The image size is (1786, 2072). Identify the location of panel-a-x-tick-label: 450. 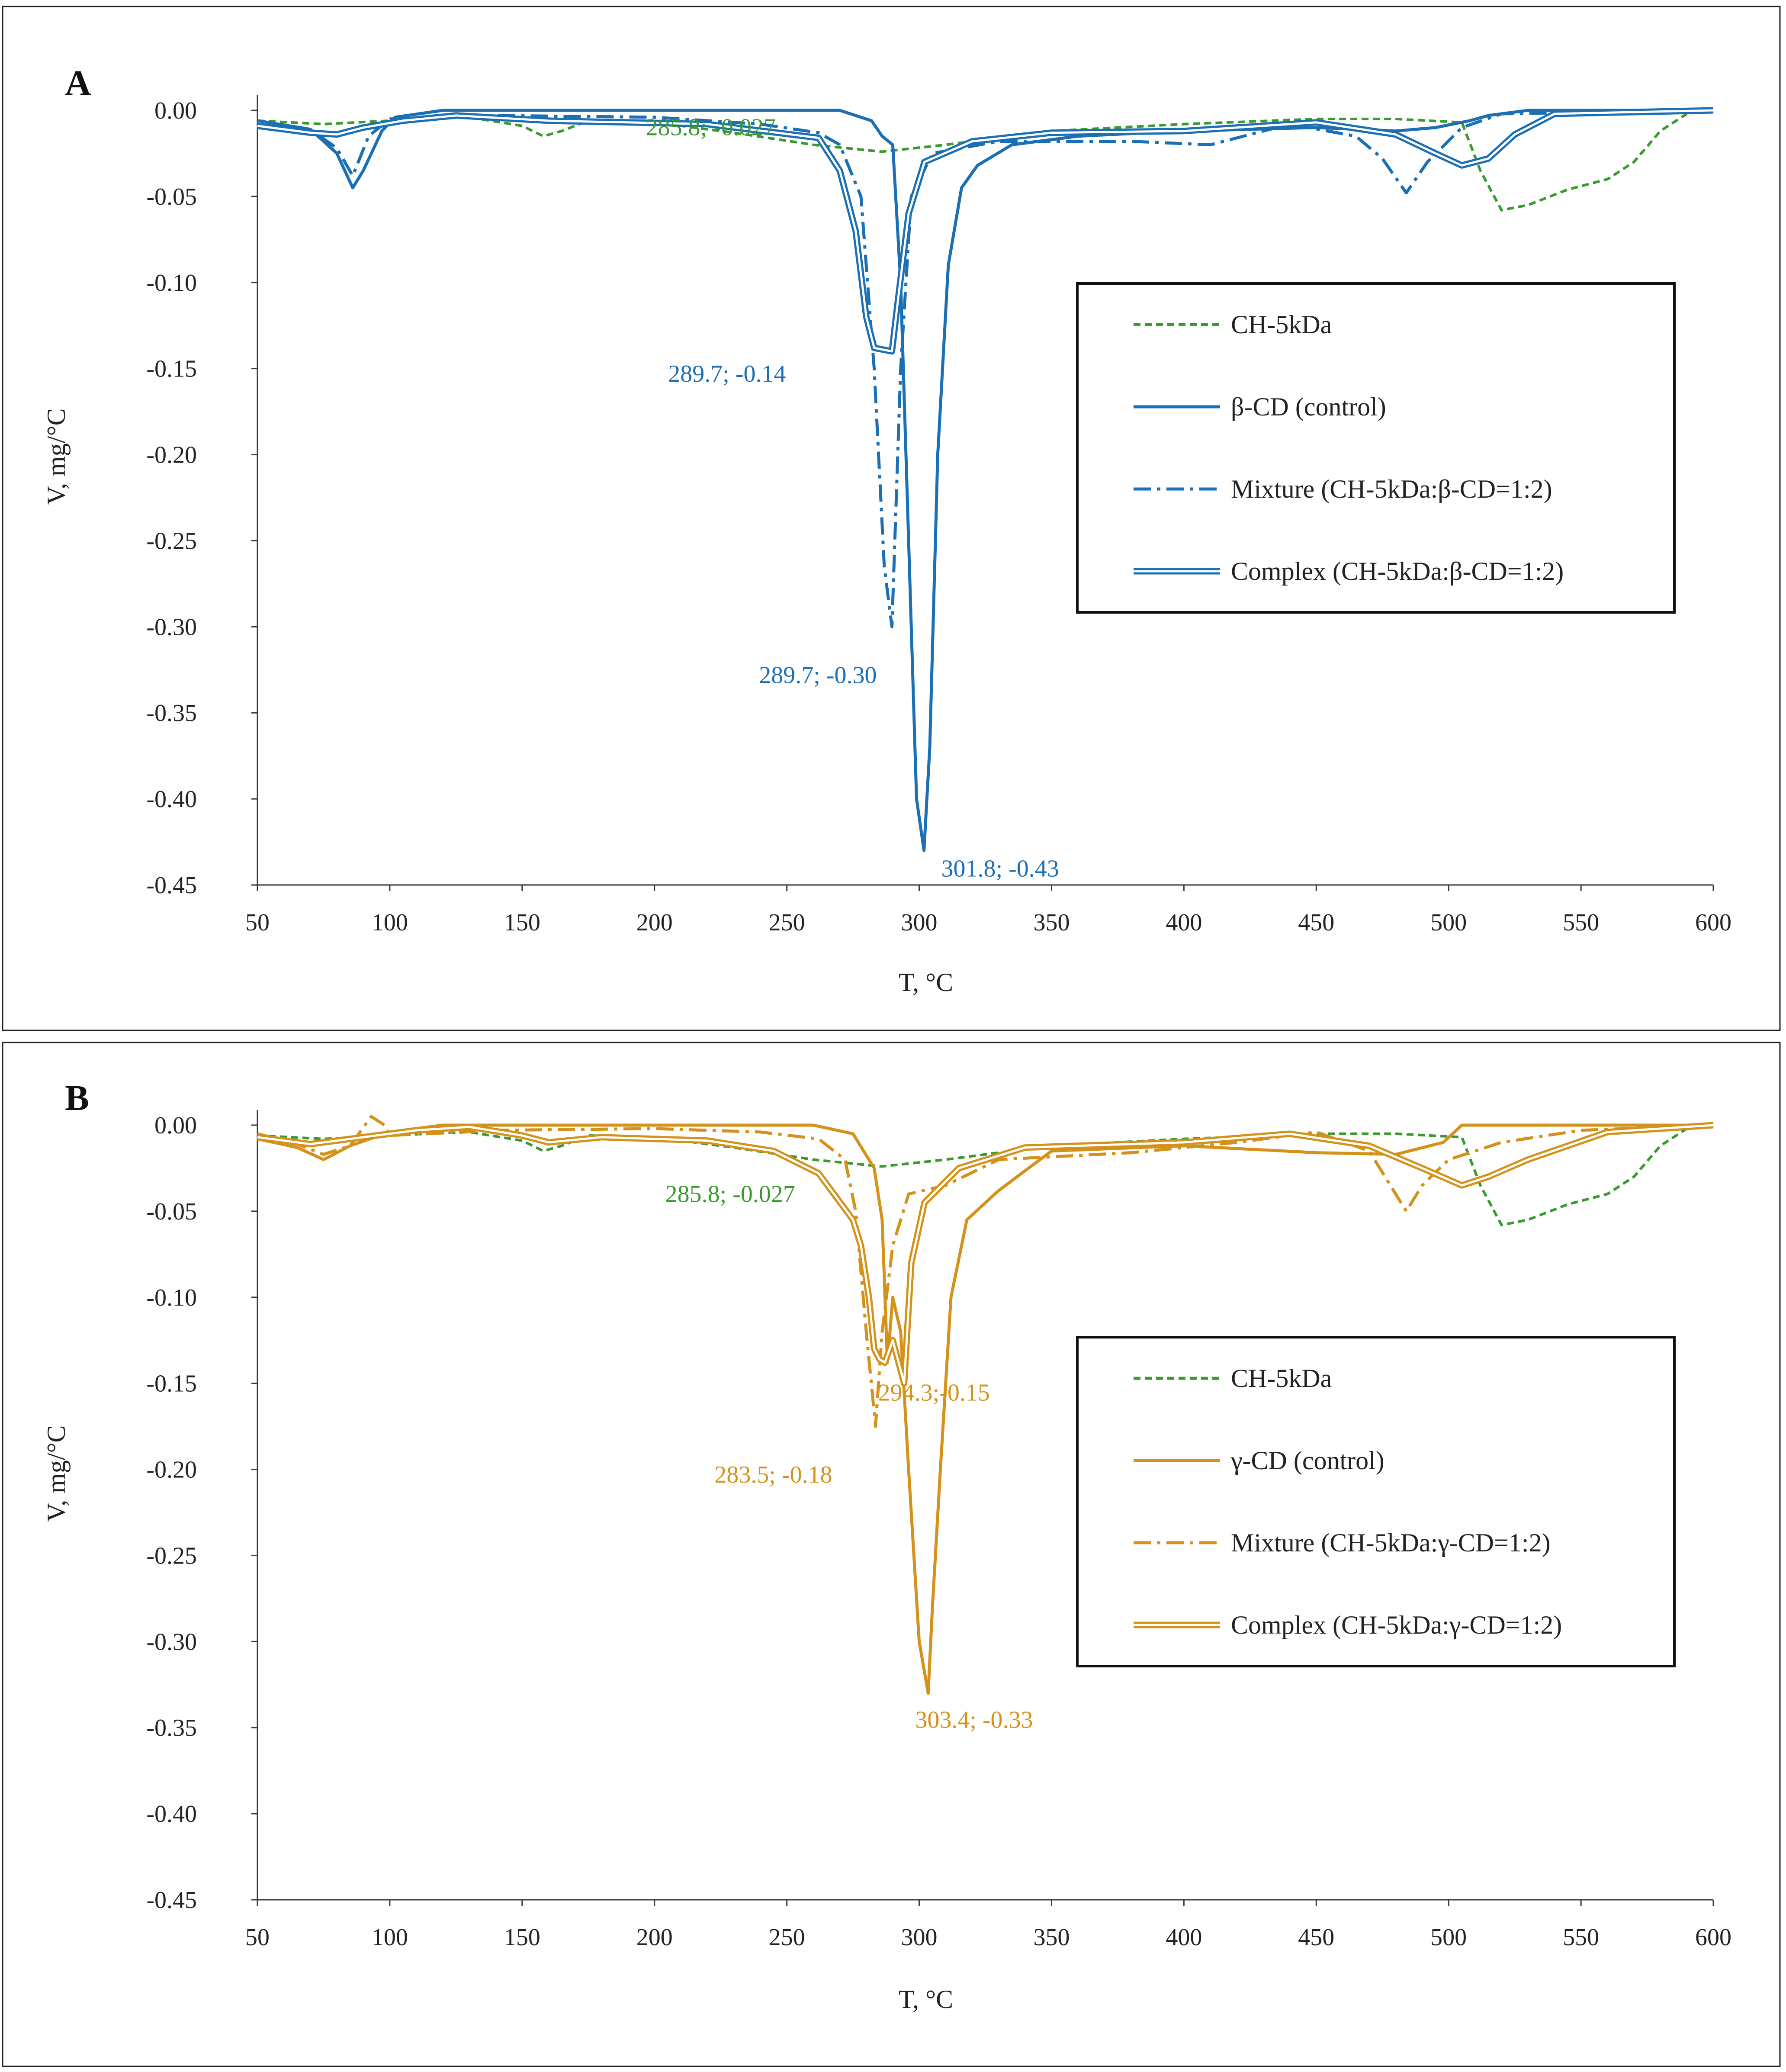
(1316, 922).